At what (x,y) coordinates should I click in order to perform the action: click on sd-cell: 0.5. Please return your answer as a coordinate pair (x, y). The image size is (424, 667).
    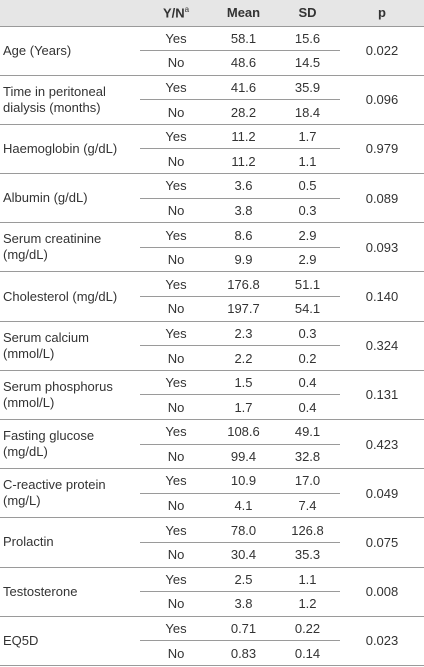
    Looking at the image, I should click on (307, 186).